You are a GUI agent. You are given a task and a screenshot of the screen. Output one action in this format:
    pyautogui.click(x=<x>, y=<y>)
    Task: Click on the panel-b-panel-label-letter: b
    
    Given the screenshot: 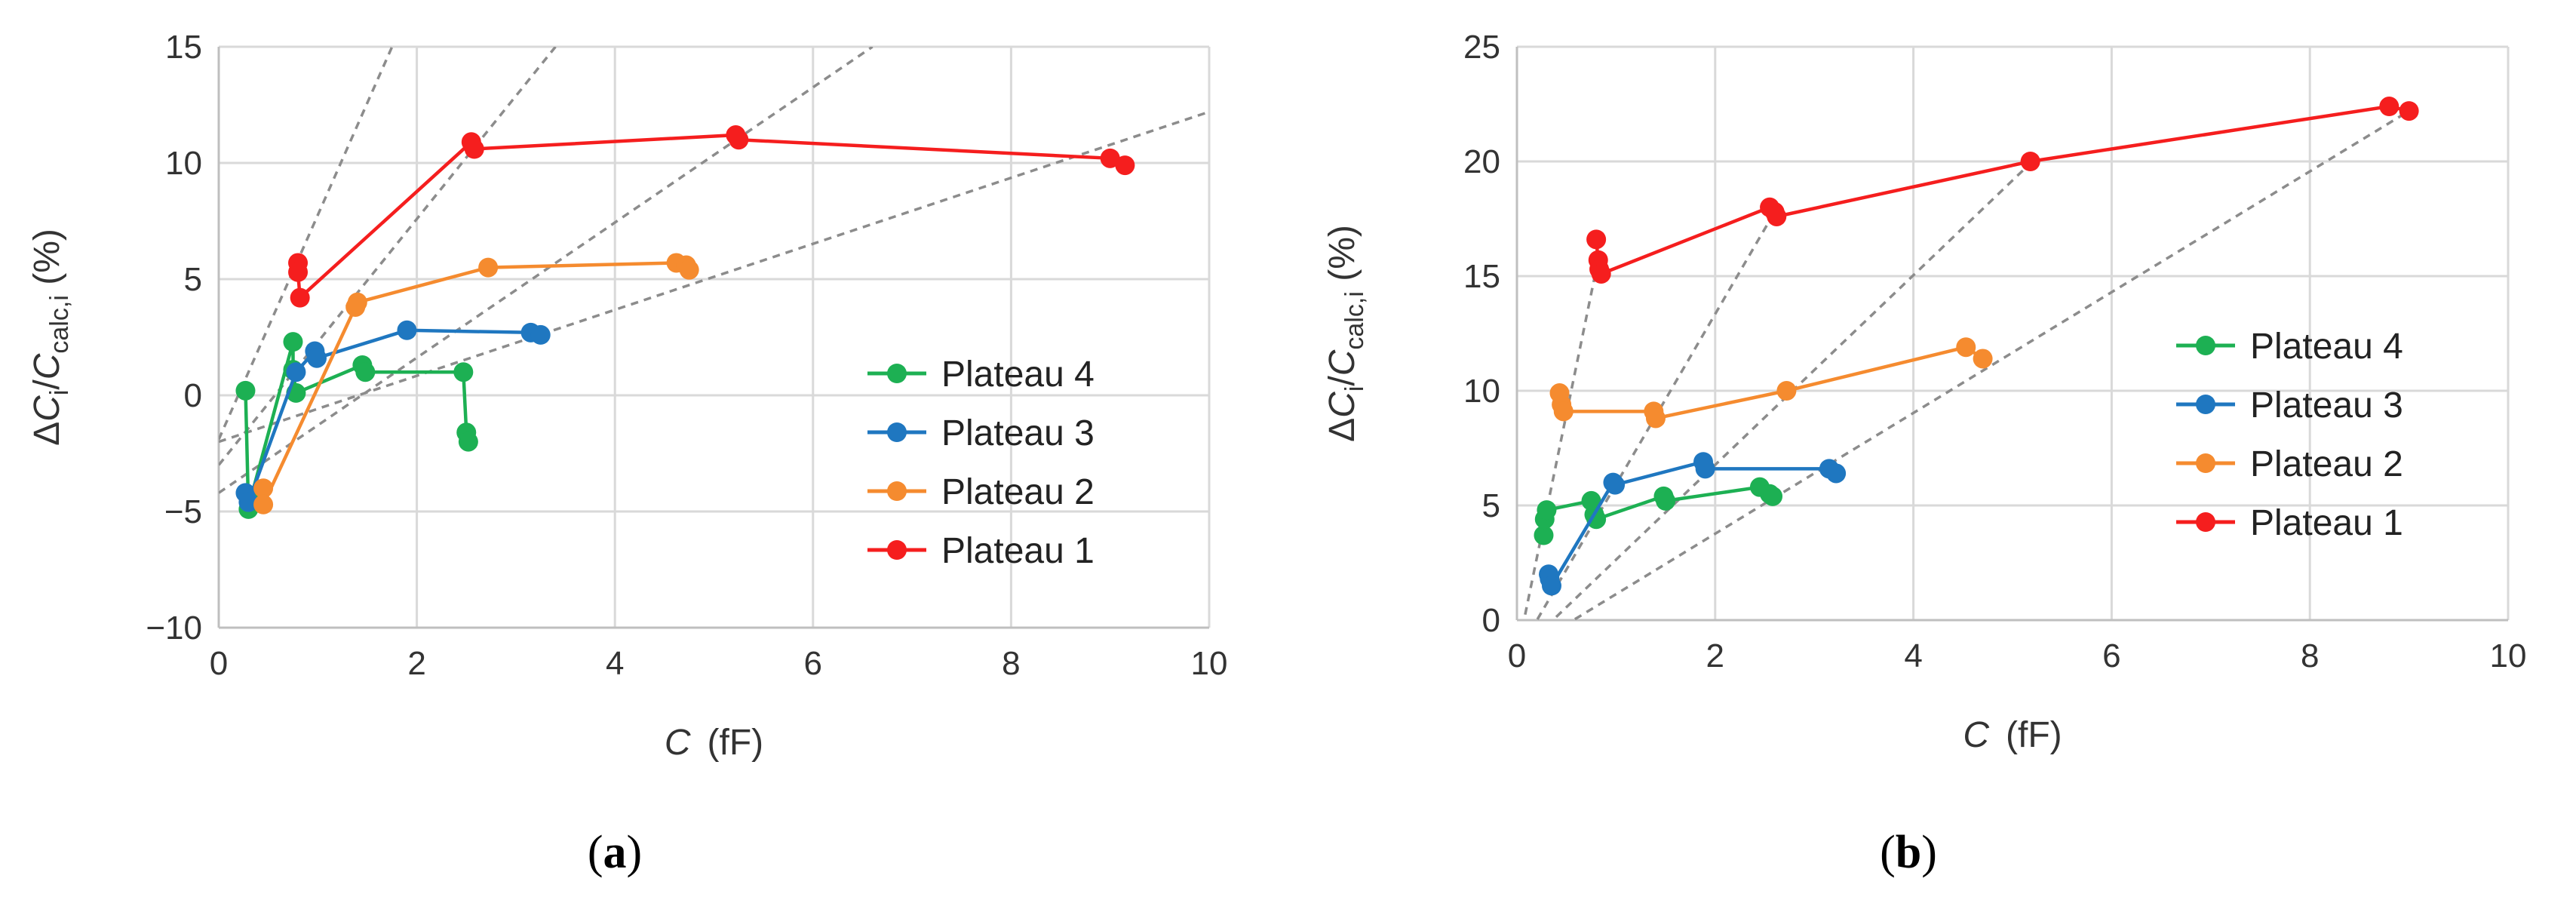 What is the action you would take?
    pyautogui.click(x=1908, y=852)
    